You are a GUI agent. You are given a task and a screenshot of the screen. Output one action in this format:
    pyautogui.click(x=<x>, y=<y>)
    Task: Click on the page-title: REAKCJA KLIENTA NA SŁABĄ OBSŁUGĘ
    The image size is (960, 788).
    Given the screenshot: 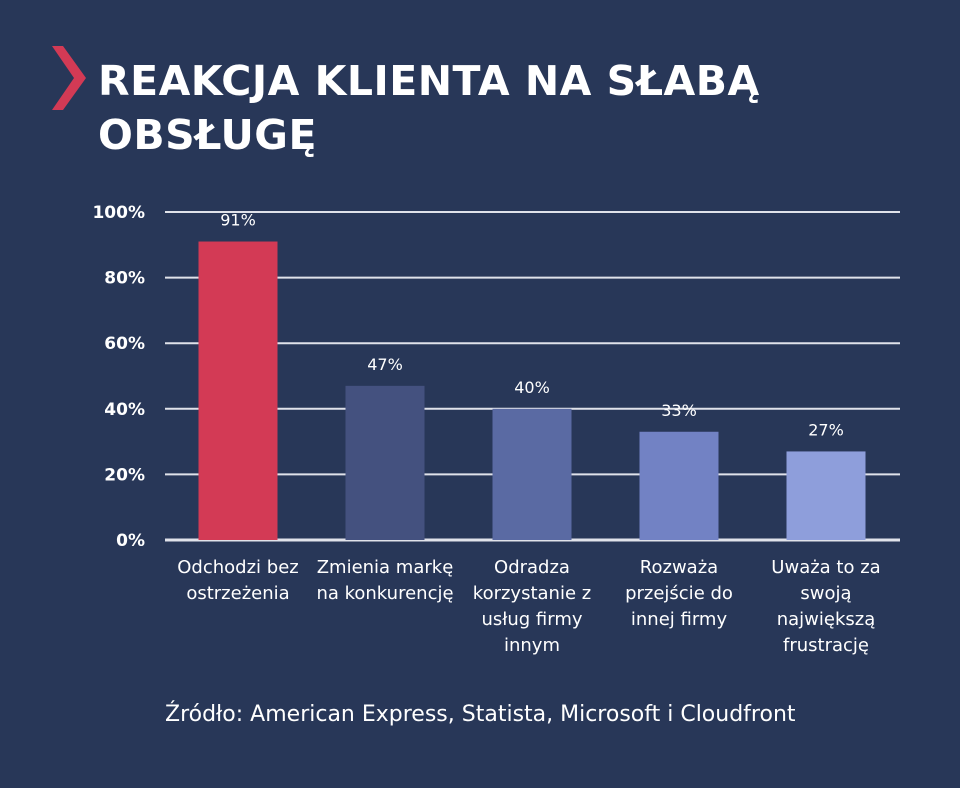 What is the action you would take?
    pyautogui.click(x=429, y=108)
    